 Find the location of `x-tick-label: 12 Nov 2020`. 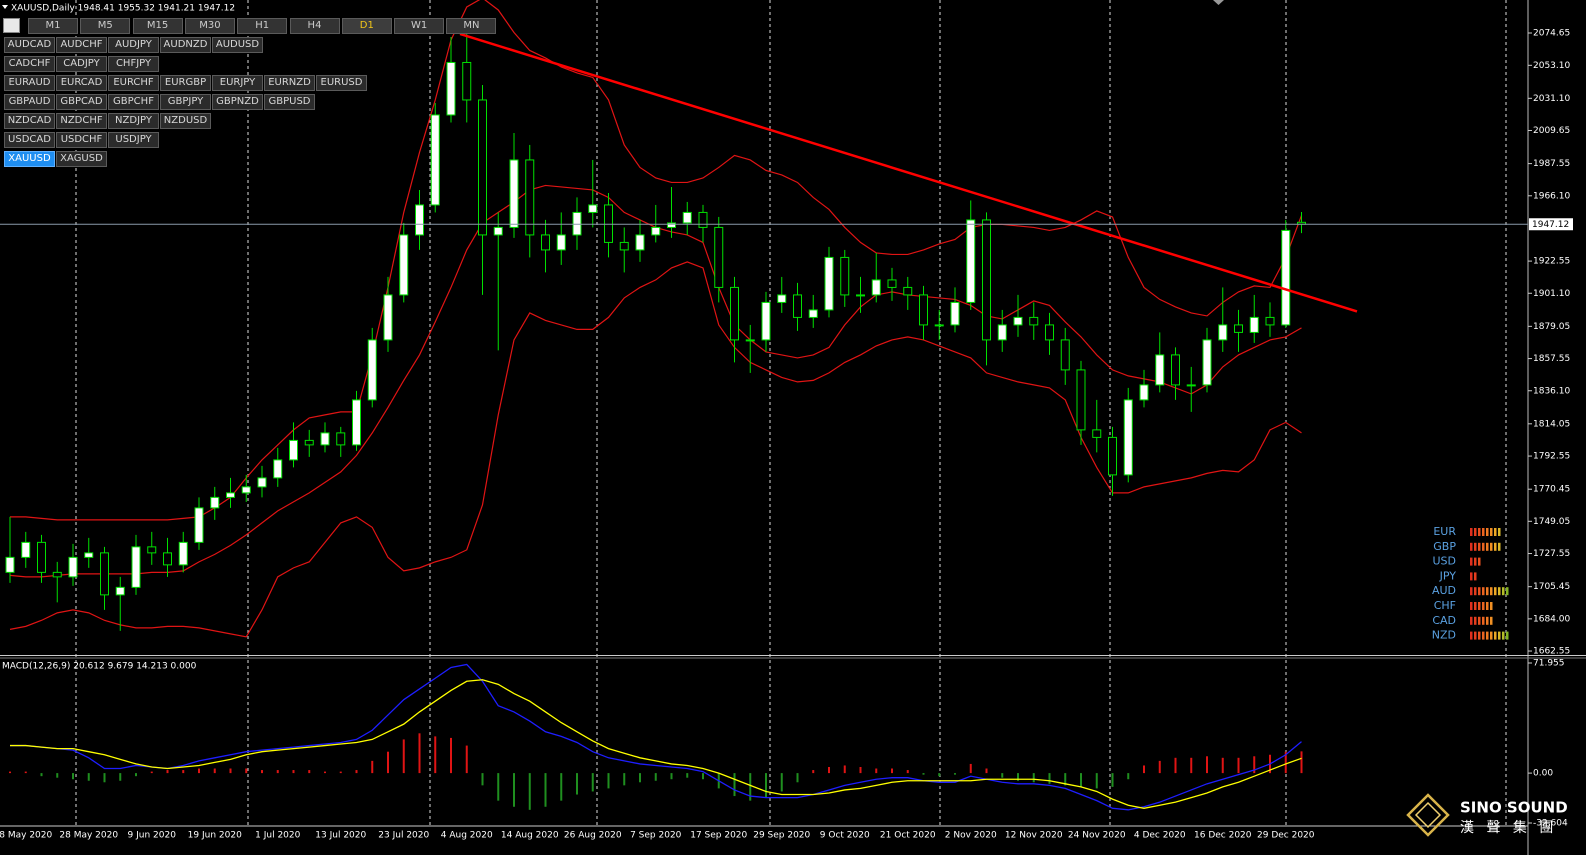

x-tick-label: 12 Nov 2020 is located at coordinates (1034, 836).